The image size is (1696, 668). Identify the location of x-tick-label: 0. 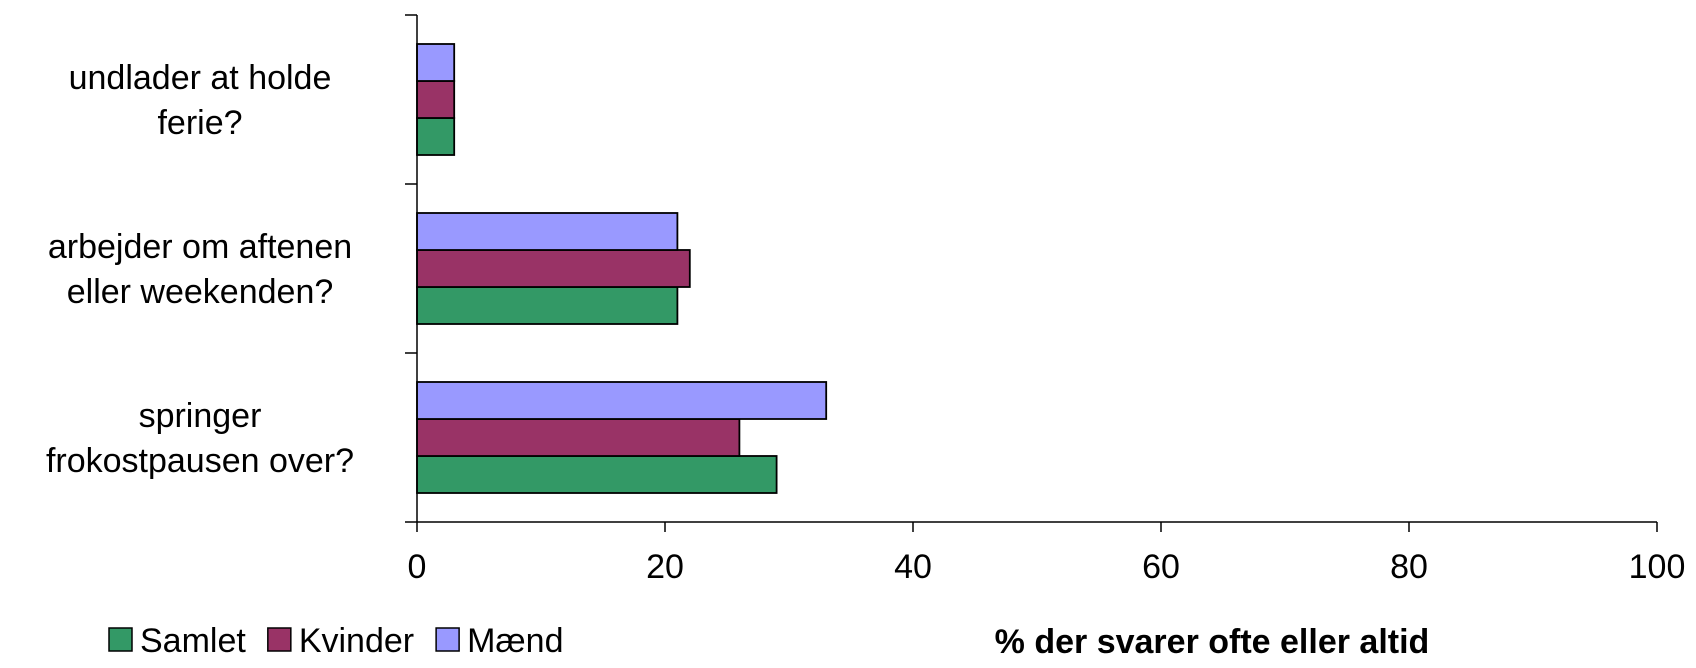
(417, 567).